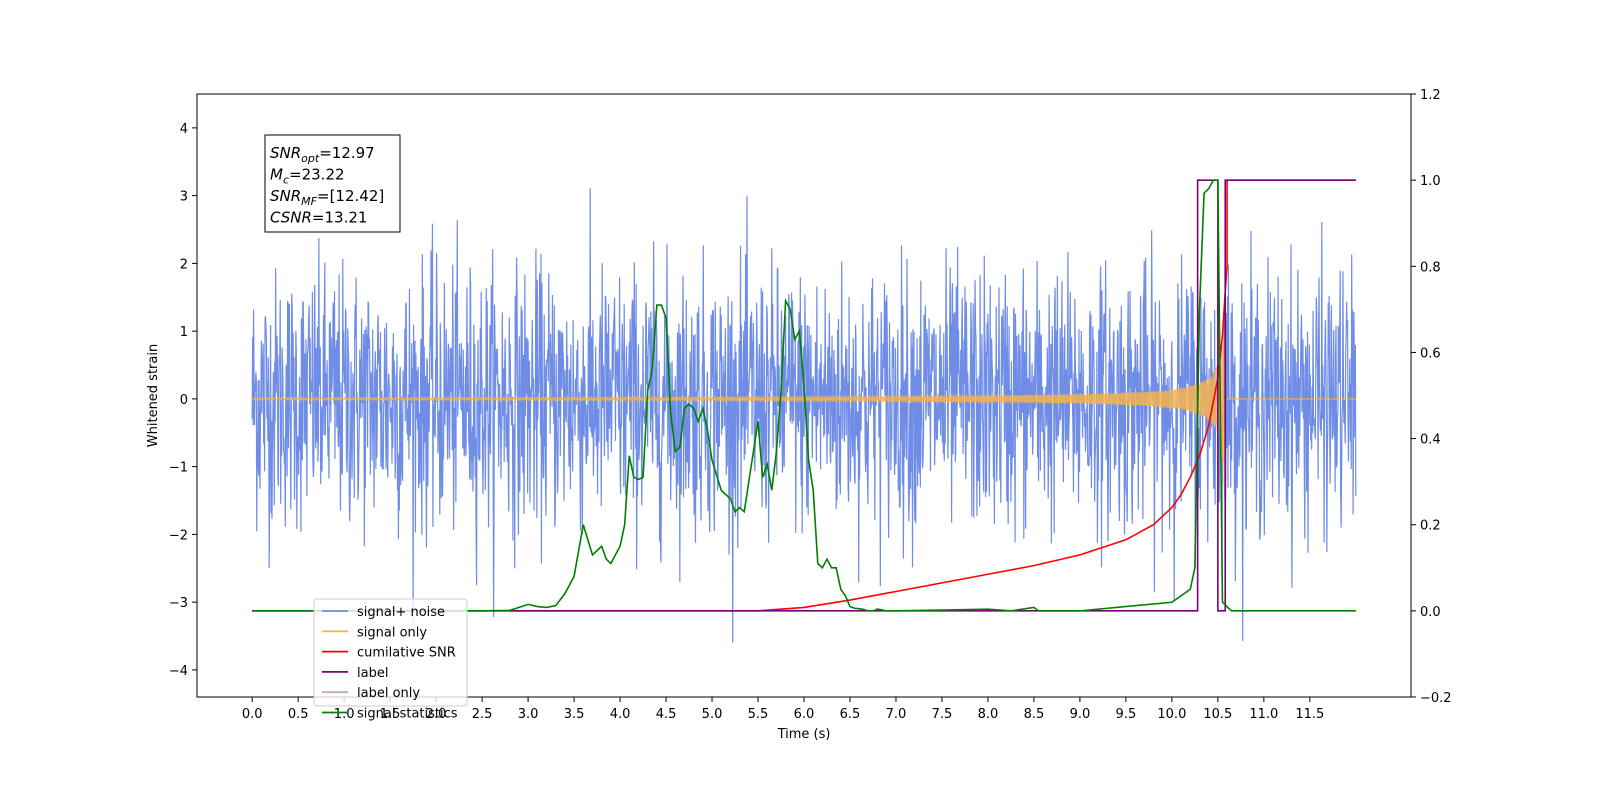  I want to click on x-tick-label: 9.5, so click(1126, 714).